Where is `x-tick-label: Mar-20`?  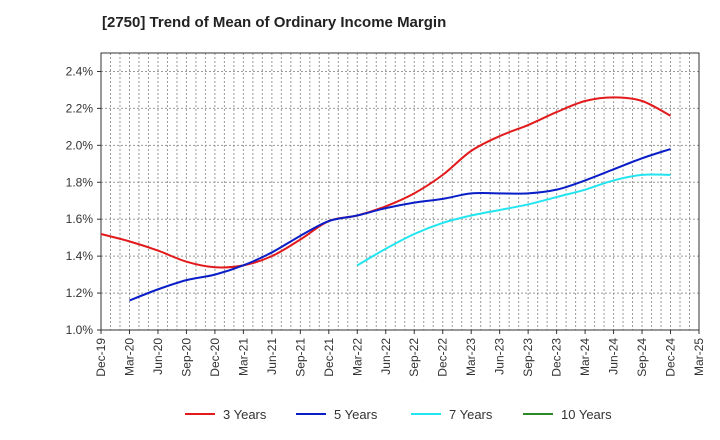
x-tick-label: Mar-20 is located at coordinates (129, 357).